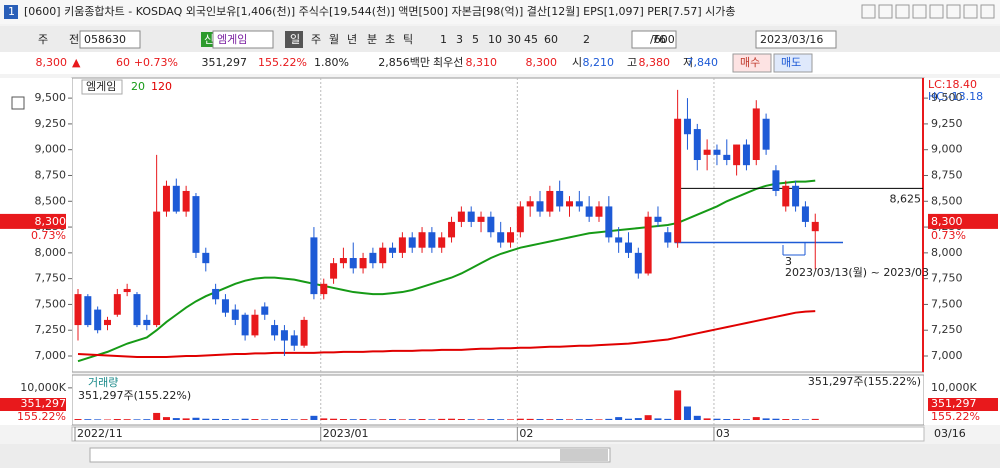 The height and width of the screenshot is (472, 1000). Describe the element at coordinates (51, 303) in the screenshot. I see `y-tick-label: 7,500` at that location.